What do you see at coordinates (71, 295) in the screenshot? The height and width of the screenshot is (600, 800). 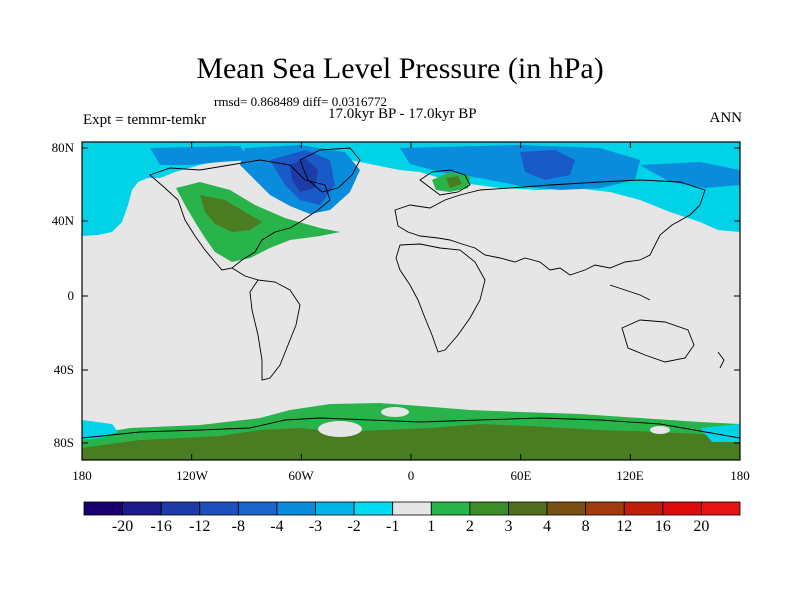 I see `y-tick-0: 0` at bounding box center [71, 295].